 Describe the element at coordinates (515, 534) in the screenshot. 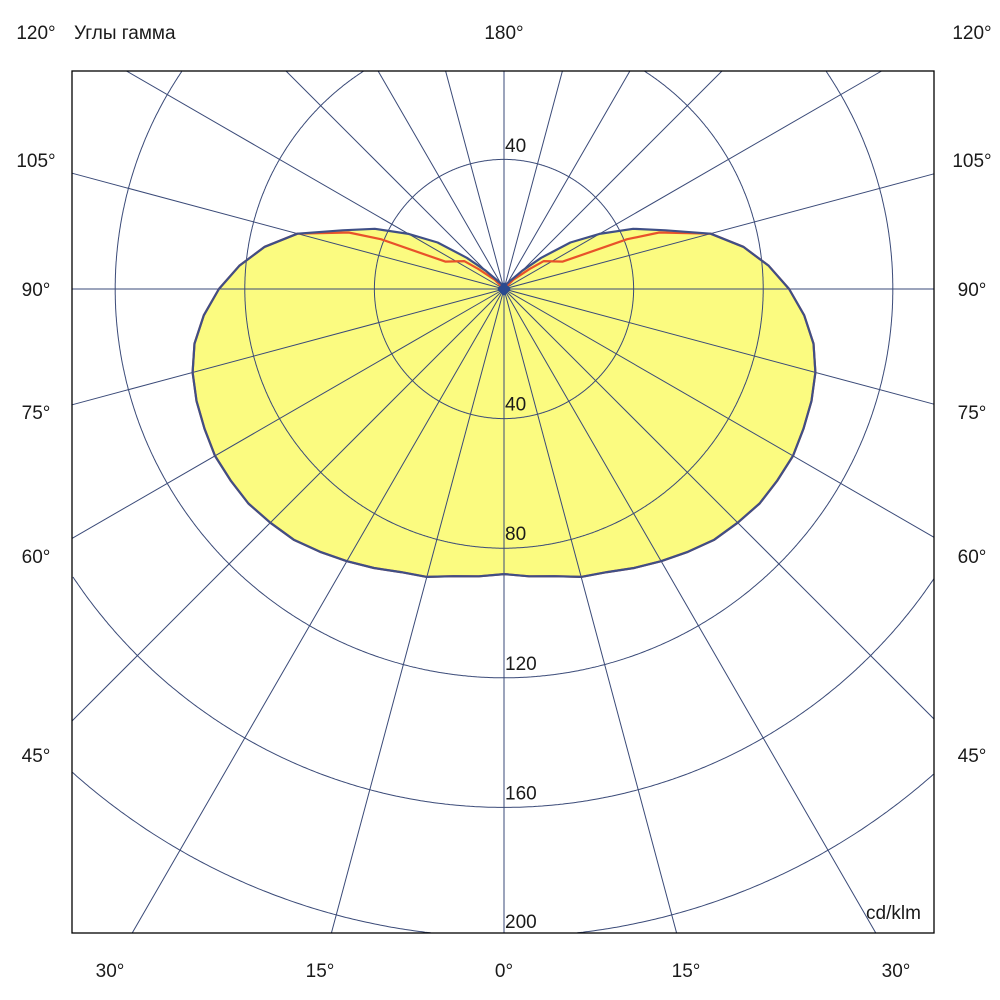

I see `radial-label: 80` at that location.